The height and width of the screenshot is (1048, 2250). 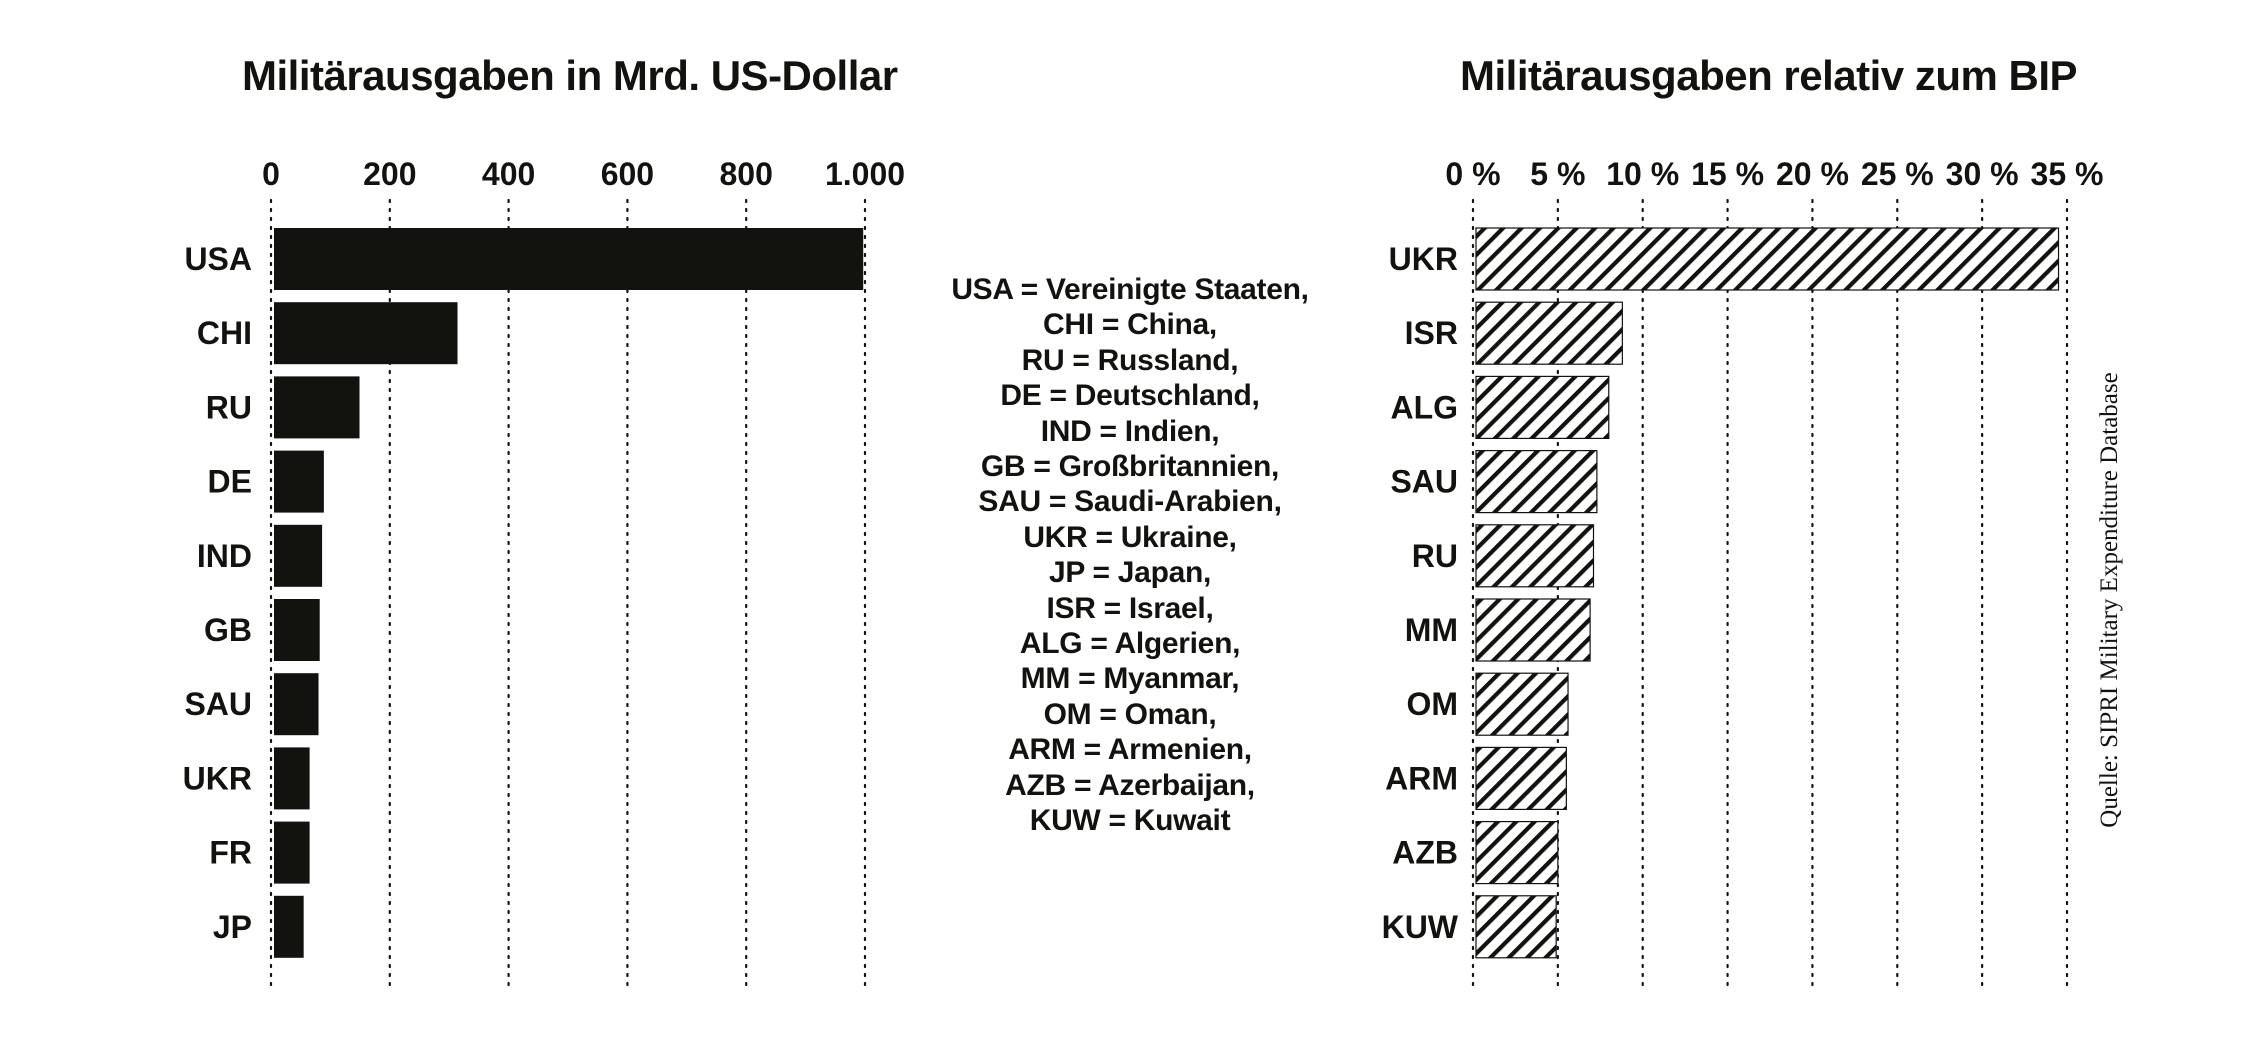 I want to click on category-label: AZB, so click(x=1425, y=853).